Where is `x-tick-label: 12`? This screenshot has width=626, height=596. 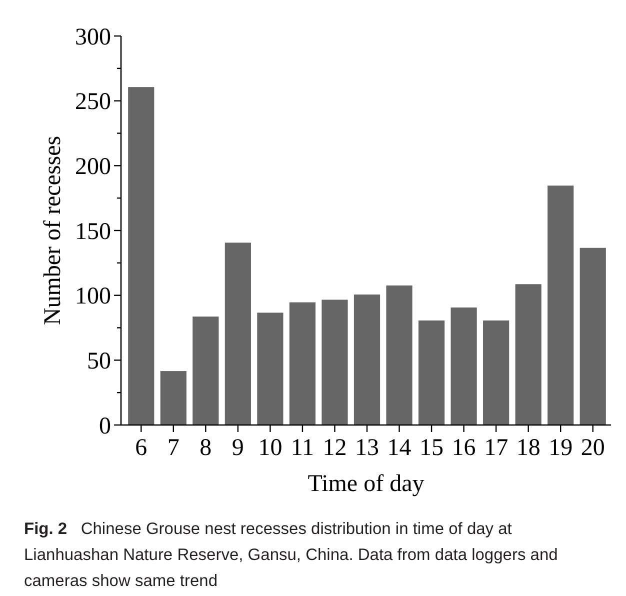 x-tick-label: 12 is located at coordinates (334, 448).